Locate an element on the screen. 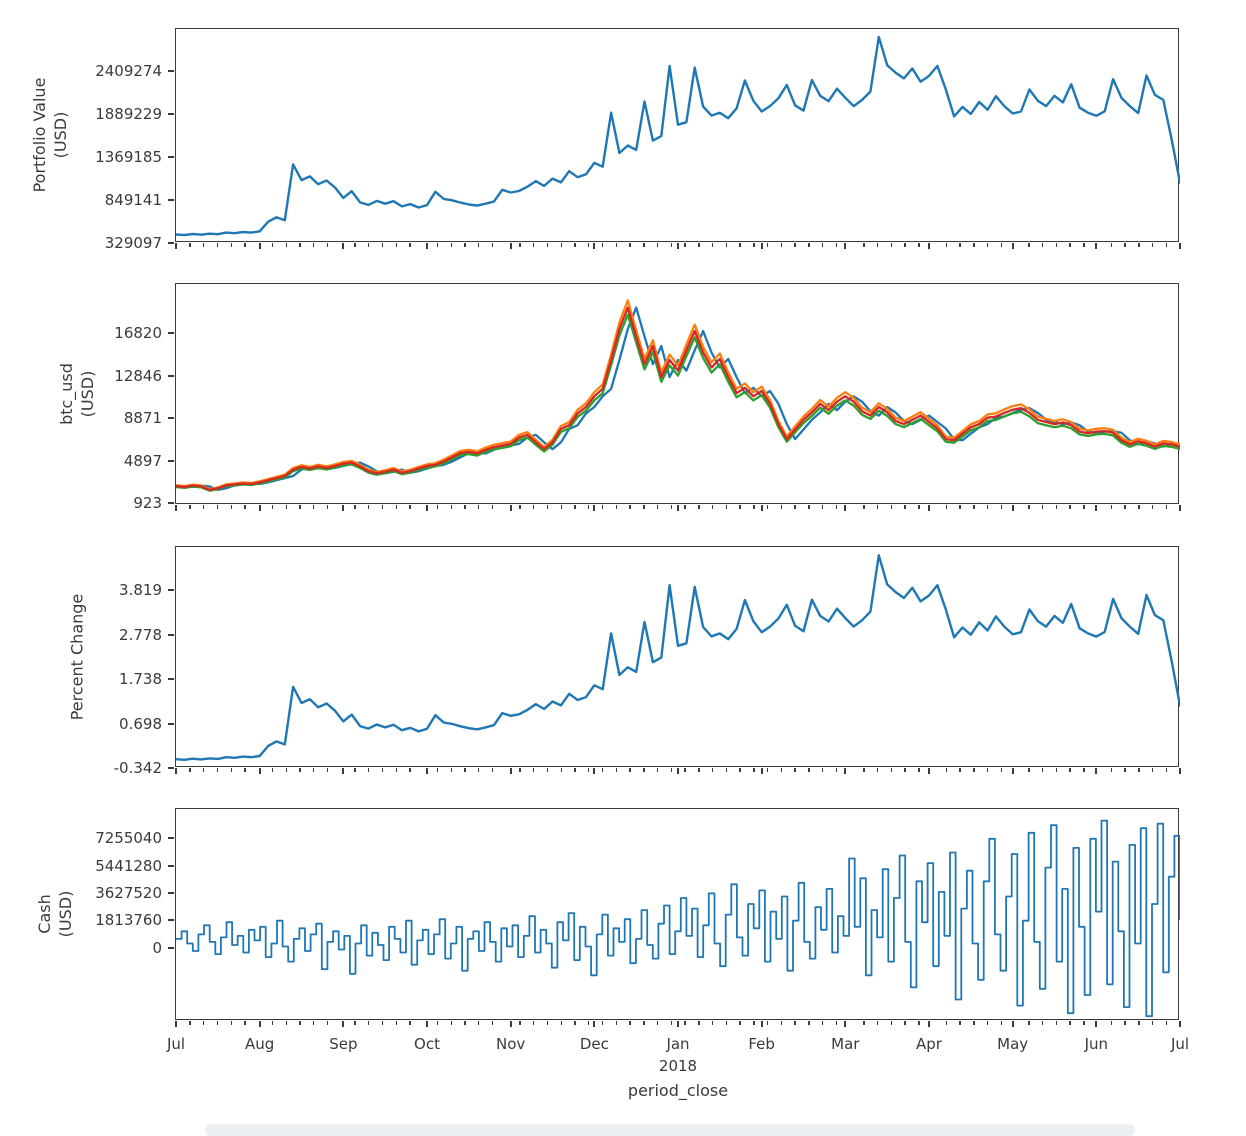  y-tick-label: 12846 is located at coordinates (138, 375).